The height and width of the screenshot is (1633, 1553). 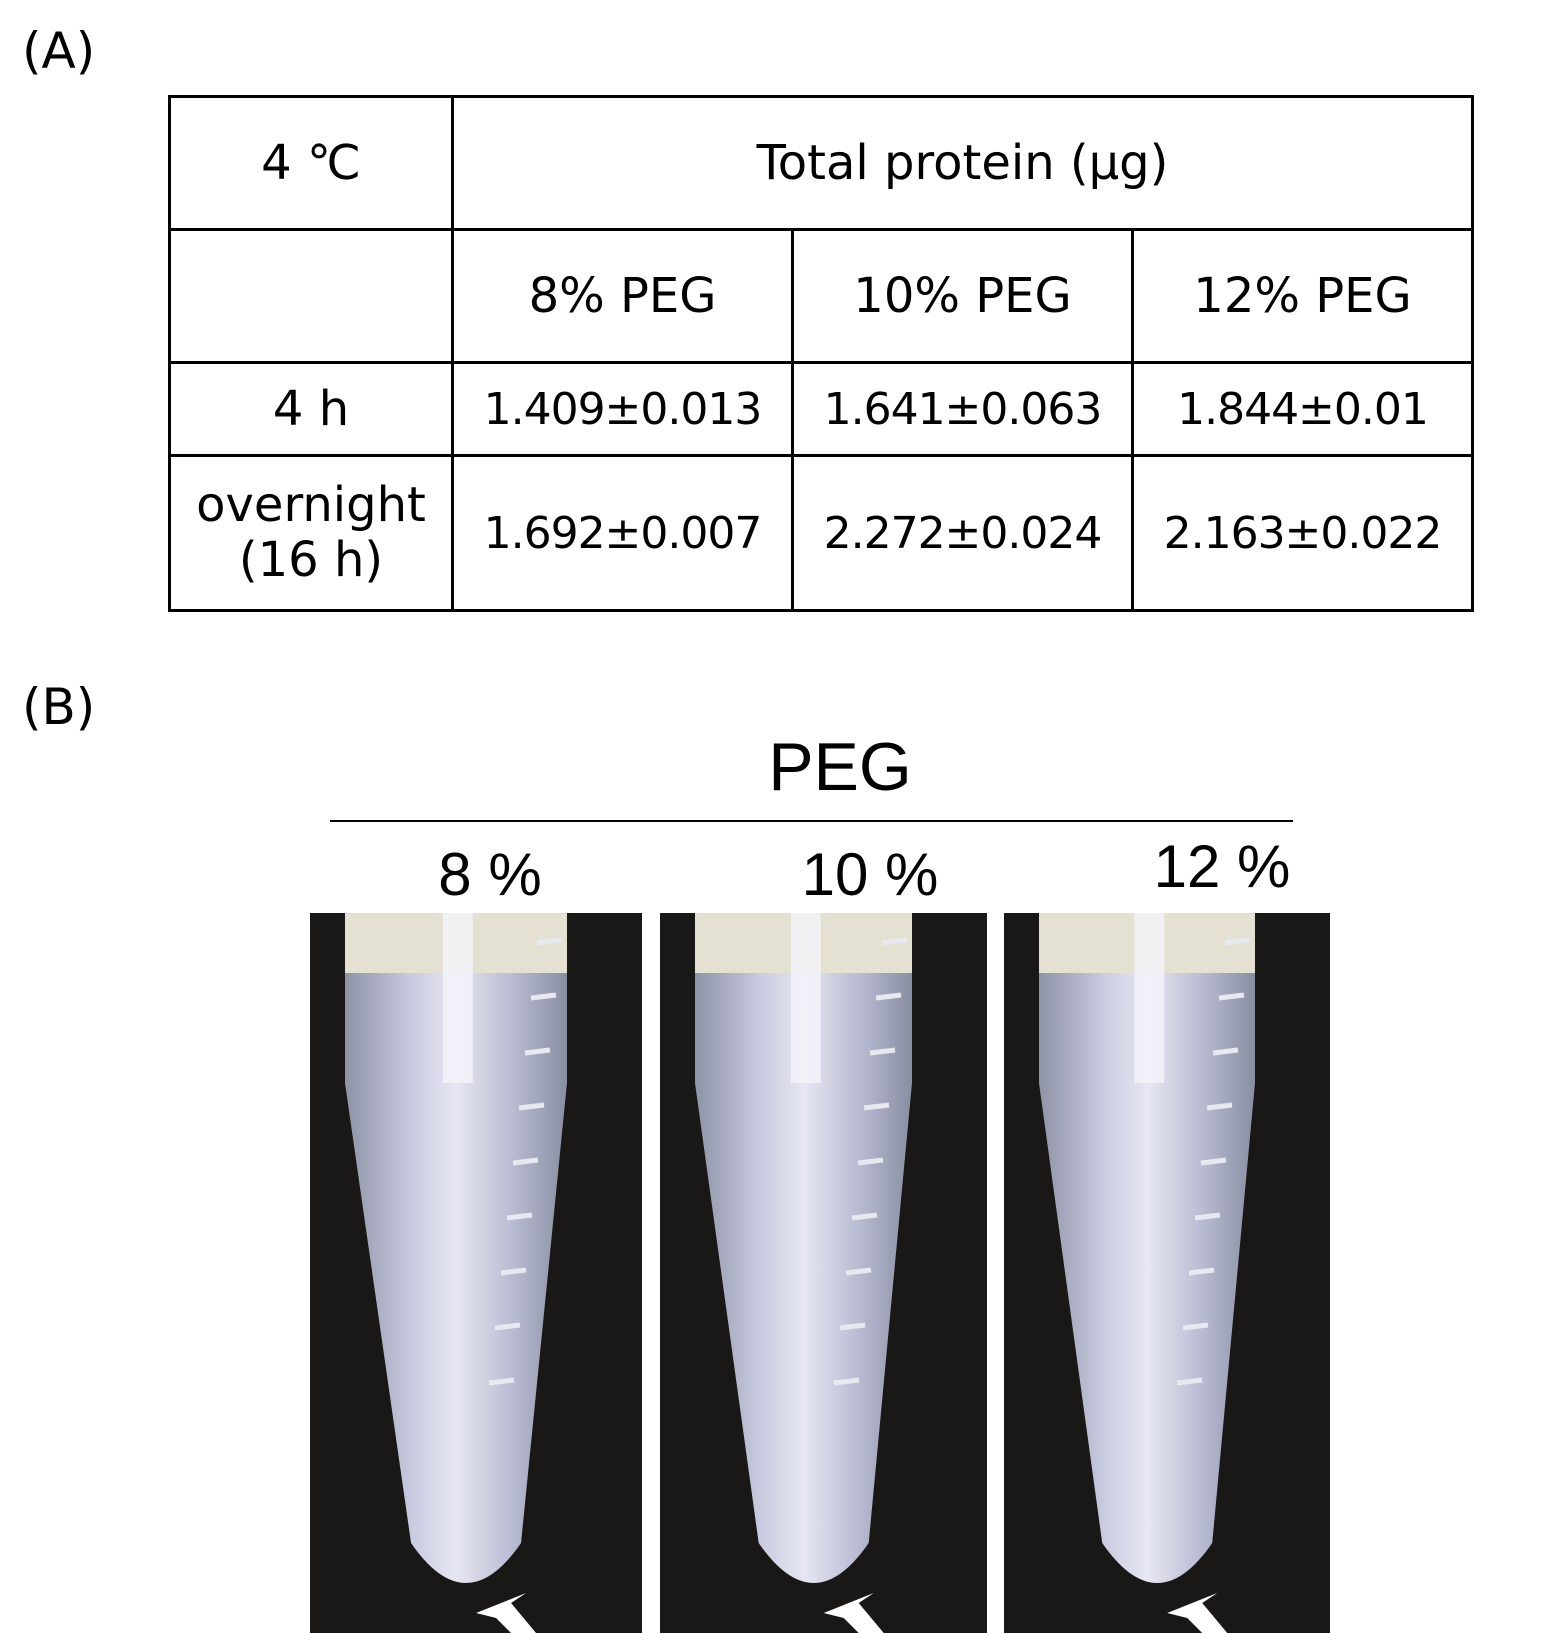 What do you see at coordinates (311, 296) in the screenshot?
I see `empty-cell` at bounding box center [311, 296].